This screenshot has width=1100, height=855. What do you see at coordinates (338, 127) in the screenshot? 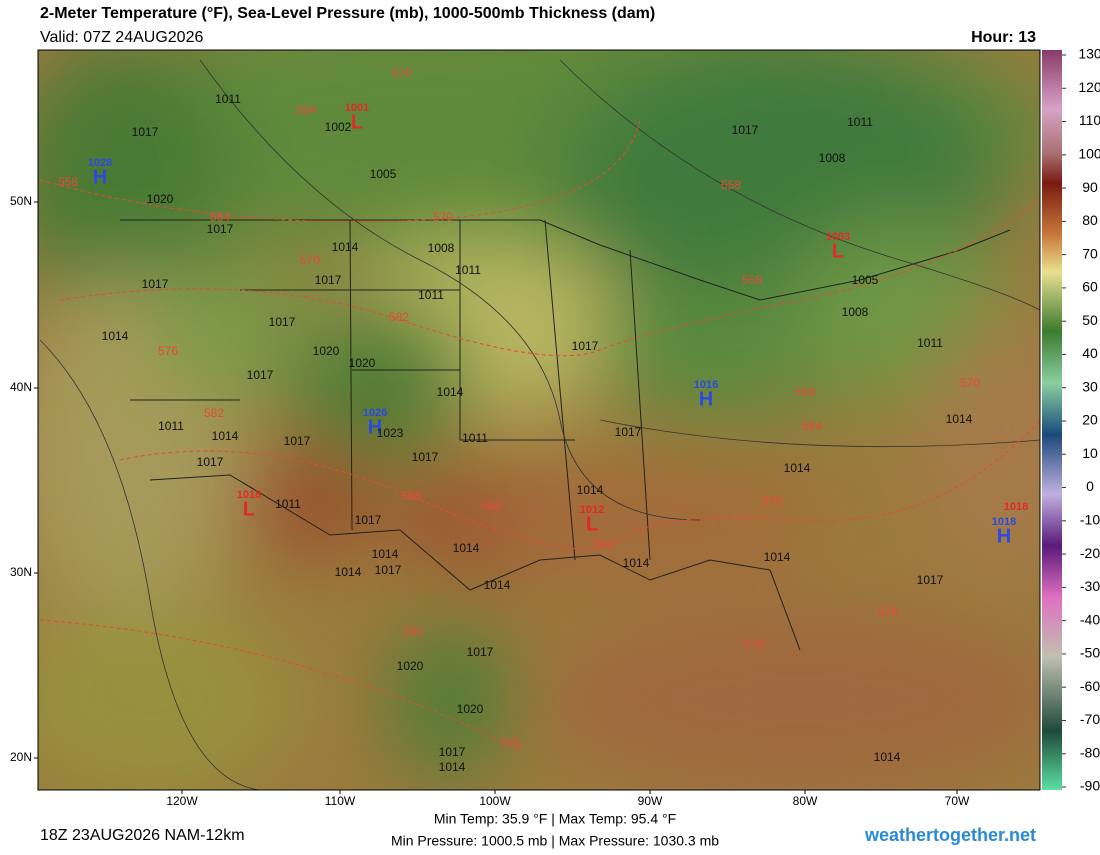
I see `isobar-label: 1002` at bounding box center [338, 127].